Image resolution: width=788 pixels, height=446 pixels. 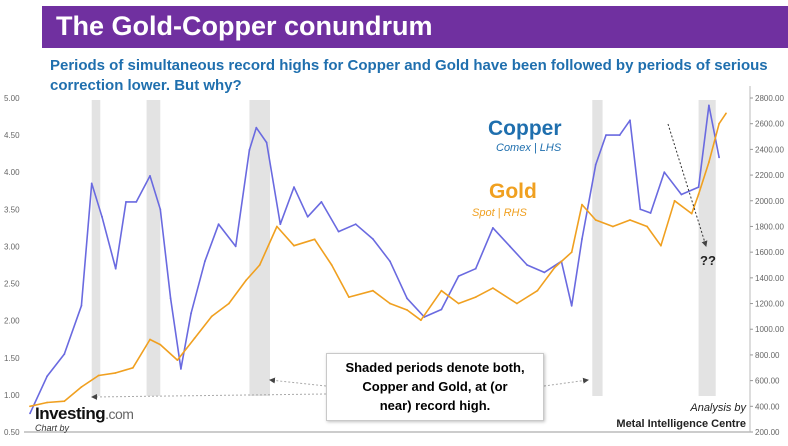 What do you see at coordinates (769, 175) in the screenshot?
I see `right-tick-label-10: 2200.00` at bounding box center [769, 175].